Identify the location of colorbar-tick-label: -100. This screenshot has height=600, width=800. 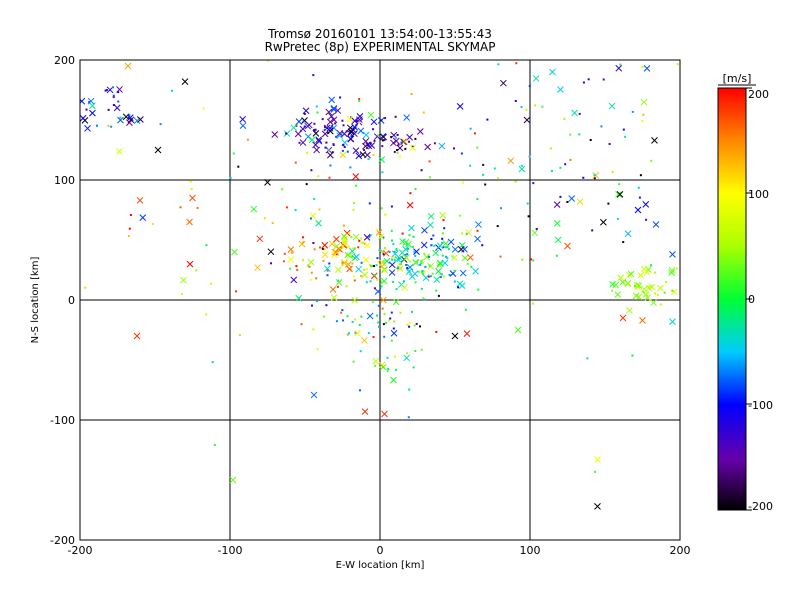
(760, 405).